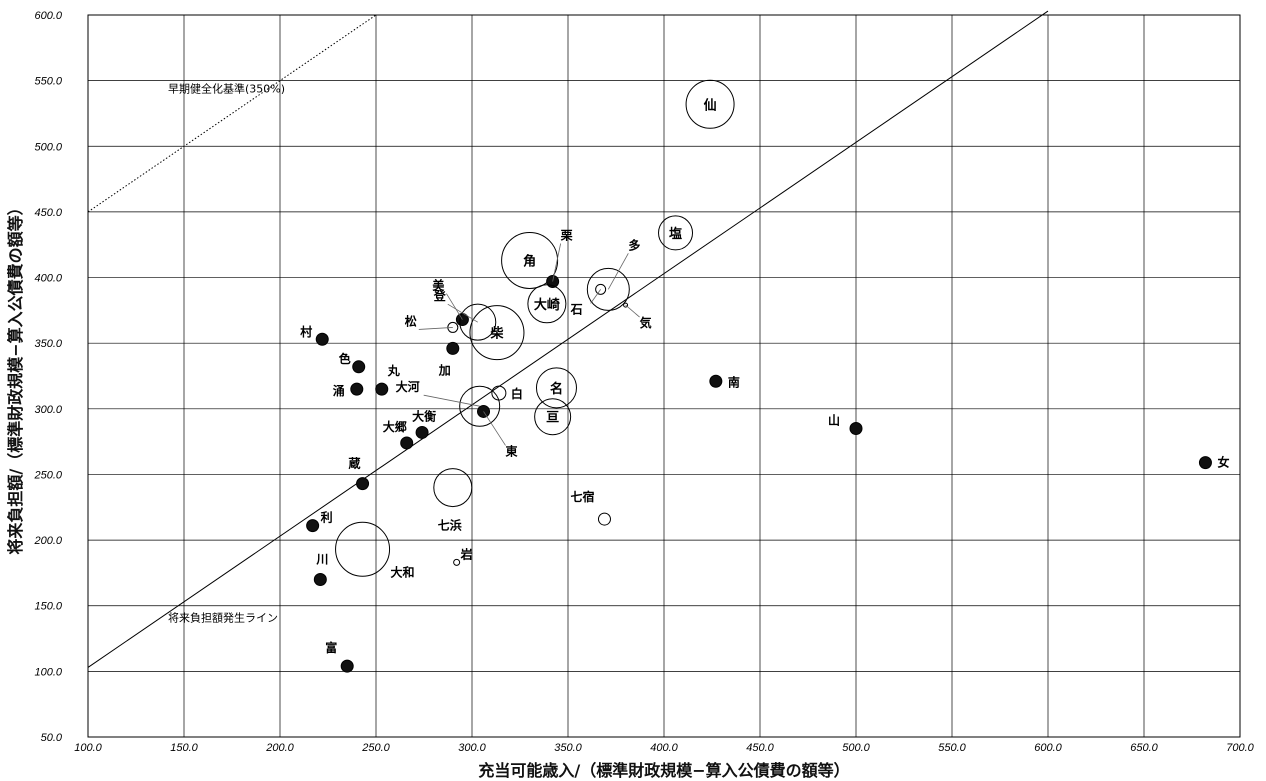 The width and height of the screenshot is (1266, 781). I want to click on point-label: 亘, so click(552, 418).